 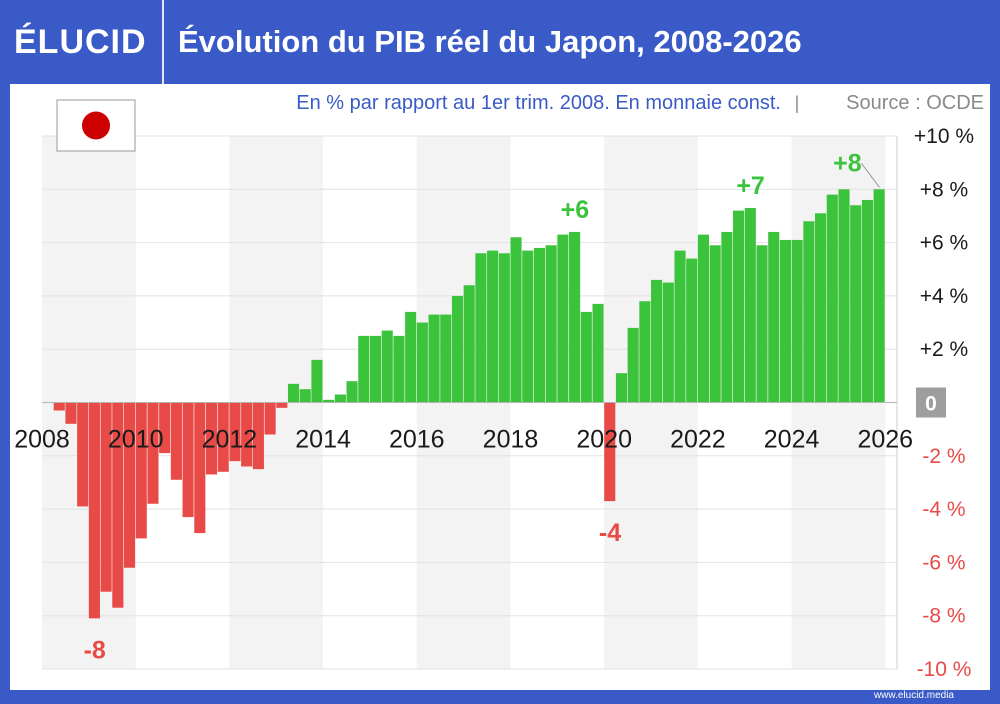 I want to click on x-tick-label: 2014, so click(x=323, y=440).